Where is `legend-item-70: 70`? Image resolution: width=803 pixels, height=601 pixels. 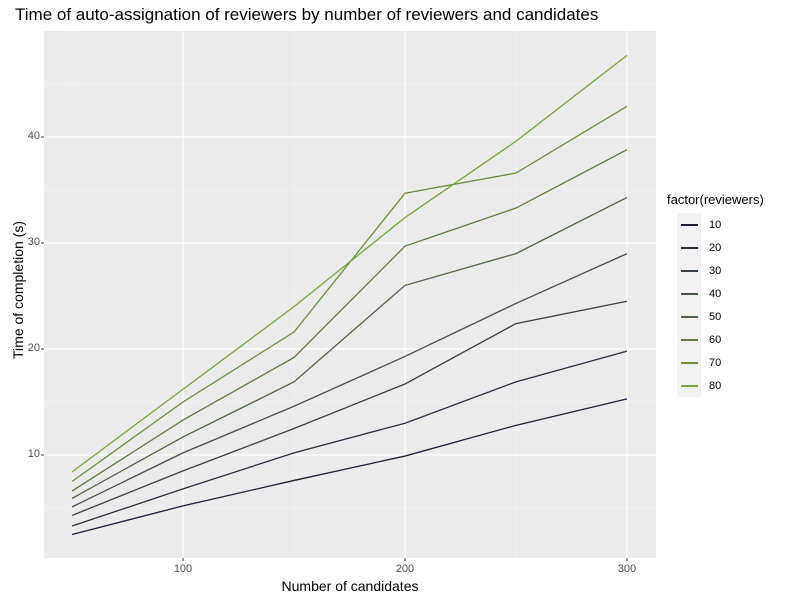 legend-item-70: 70 is located at coordinates (715, 362).